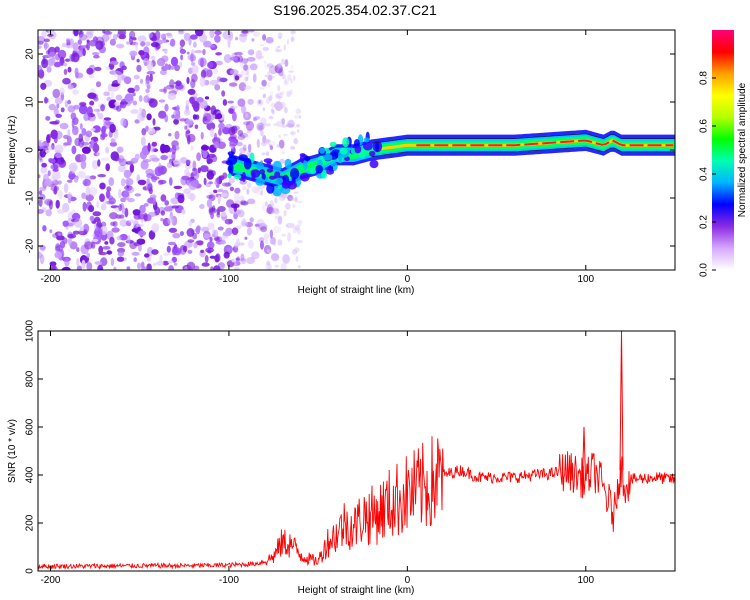  What do you see at coordinates (584, 452) in the screenshot?
I see `snr-spike` at bounding box center [584, 452].